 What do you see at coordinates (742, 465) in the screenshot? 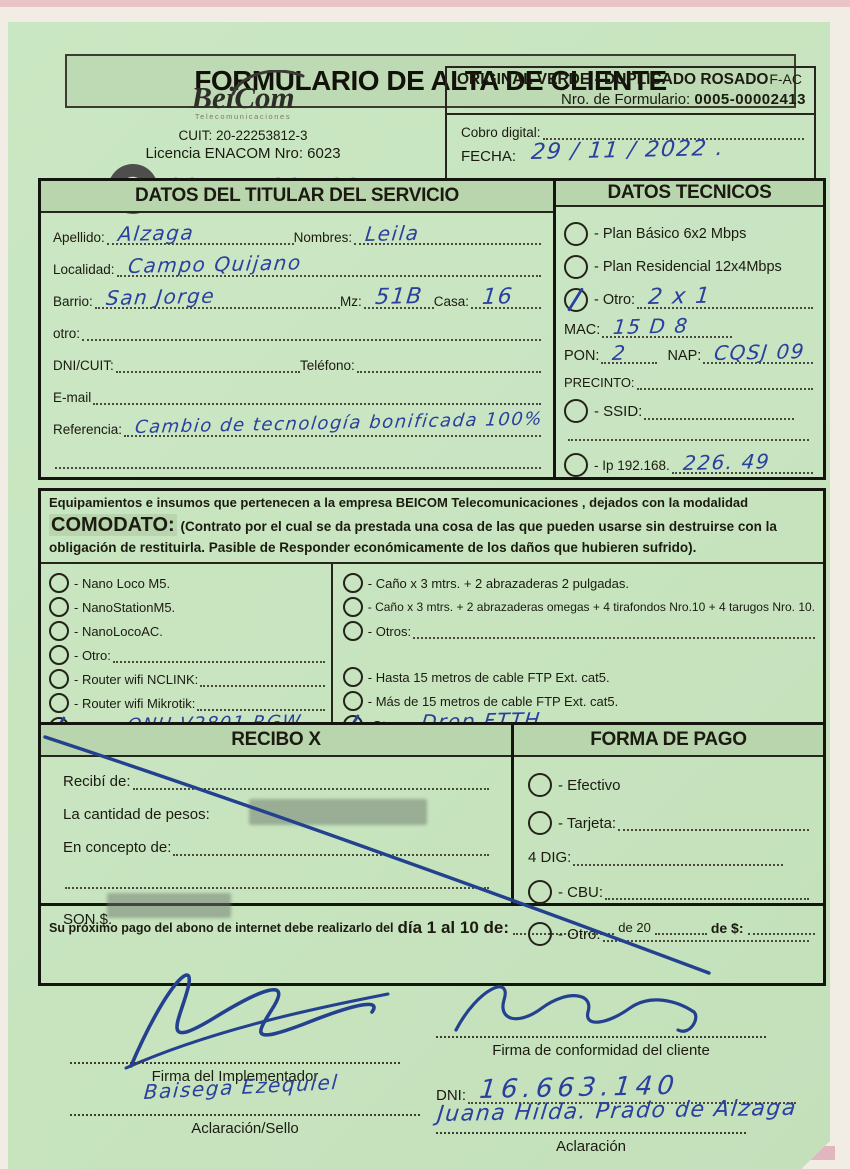
I see `ip-field: 226. 49` at bounding box center [742, 465].